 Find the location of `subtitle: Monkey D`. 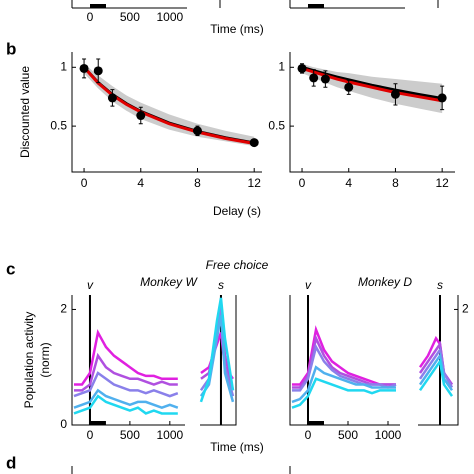

subtitle: Monkey D is located at coordinates (385, 282).